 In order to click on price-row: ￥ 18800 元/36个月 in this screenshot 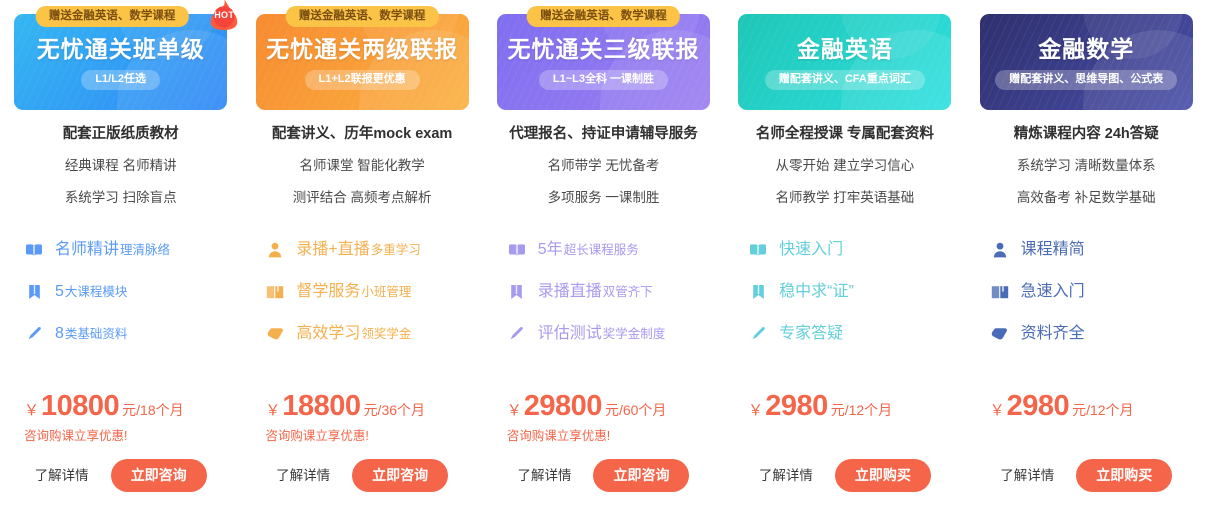, I will do `click(345, 406)`.